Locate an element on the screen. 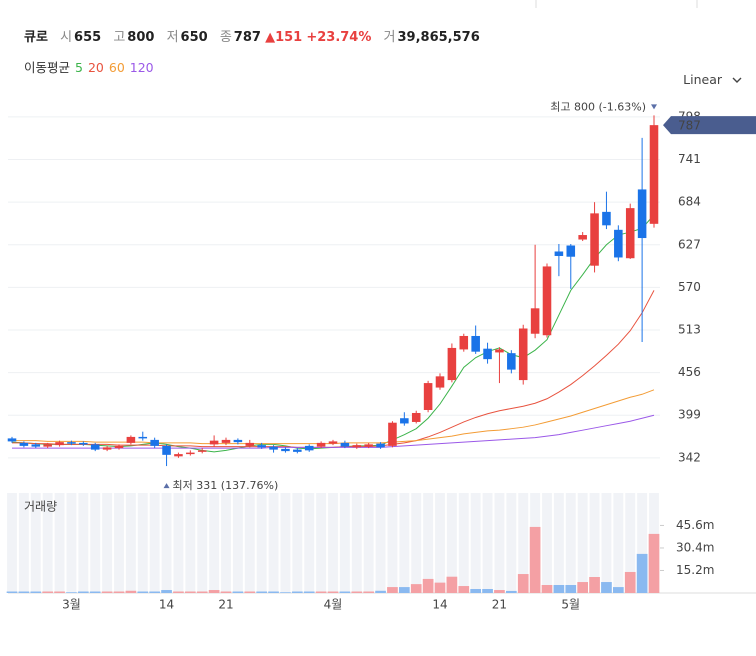 Image resolution: width=756 pixels, height=656 pixels. value: 787 is located at coordinates (247, 37).